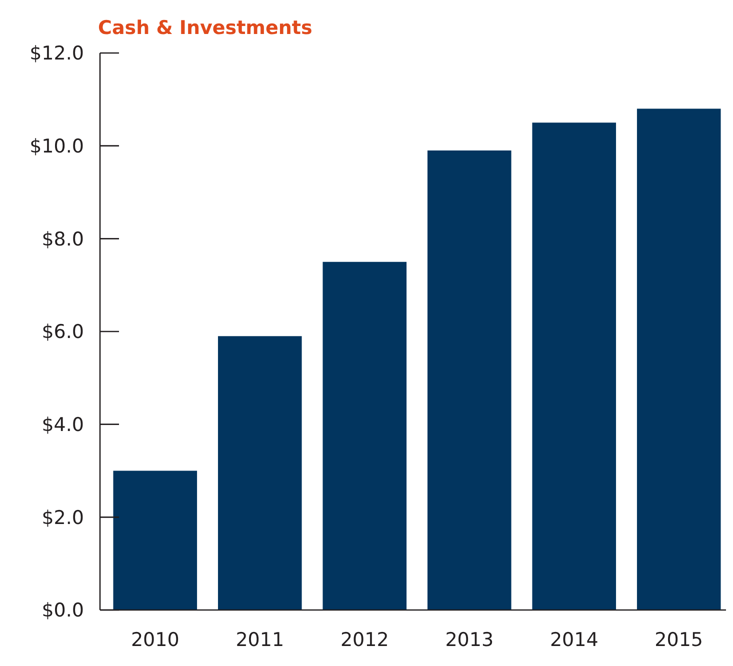 This screenshot has width=733, height=666. I want to click on y-tick-label: $0.0, so click(63, 611).